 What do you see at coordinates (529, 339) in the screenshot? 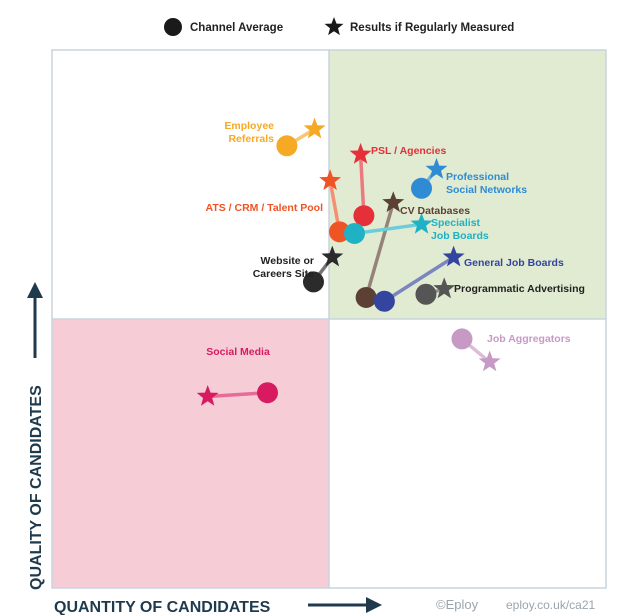
I see `series-label-job-aggregators: Job Aggregators` at bounding box center [529, 339].